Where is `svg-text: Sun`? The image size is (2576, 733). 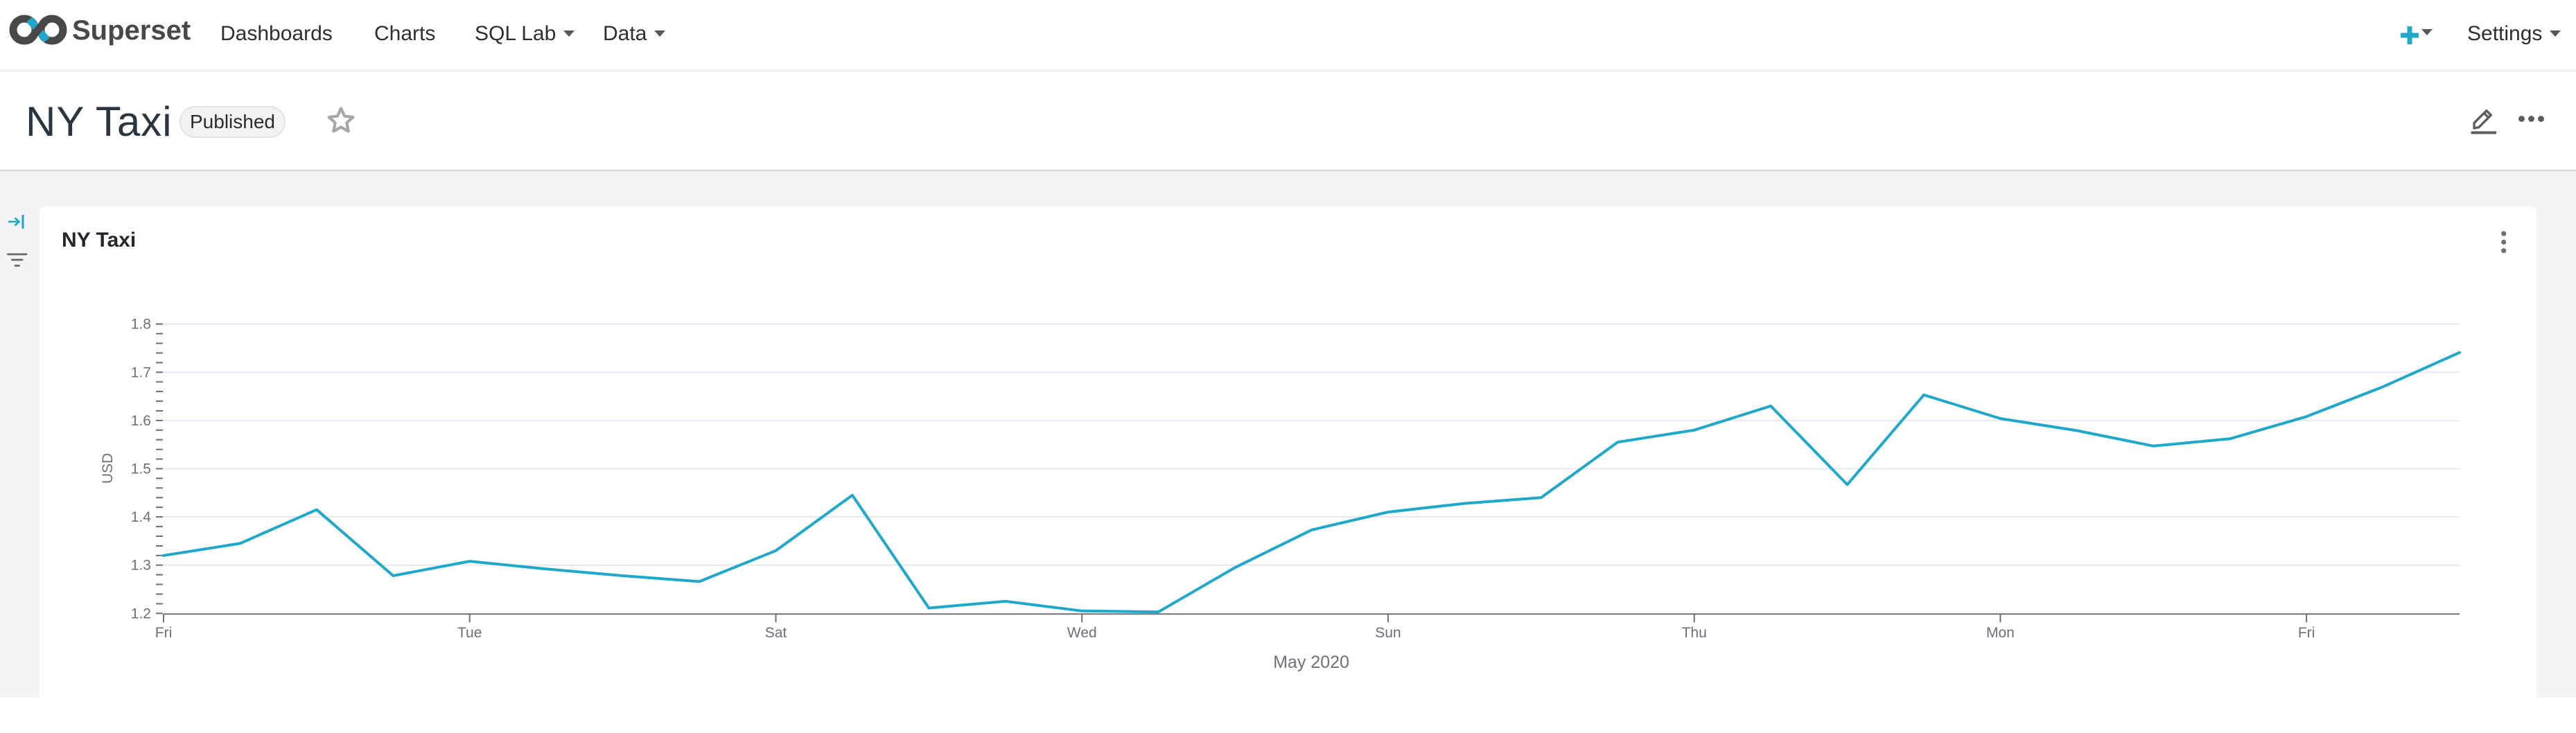
svg-text: Sun is located at coordinates (1388, 633).